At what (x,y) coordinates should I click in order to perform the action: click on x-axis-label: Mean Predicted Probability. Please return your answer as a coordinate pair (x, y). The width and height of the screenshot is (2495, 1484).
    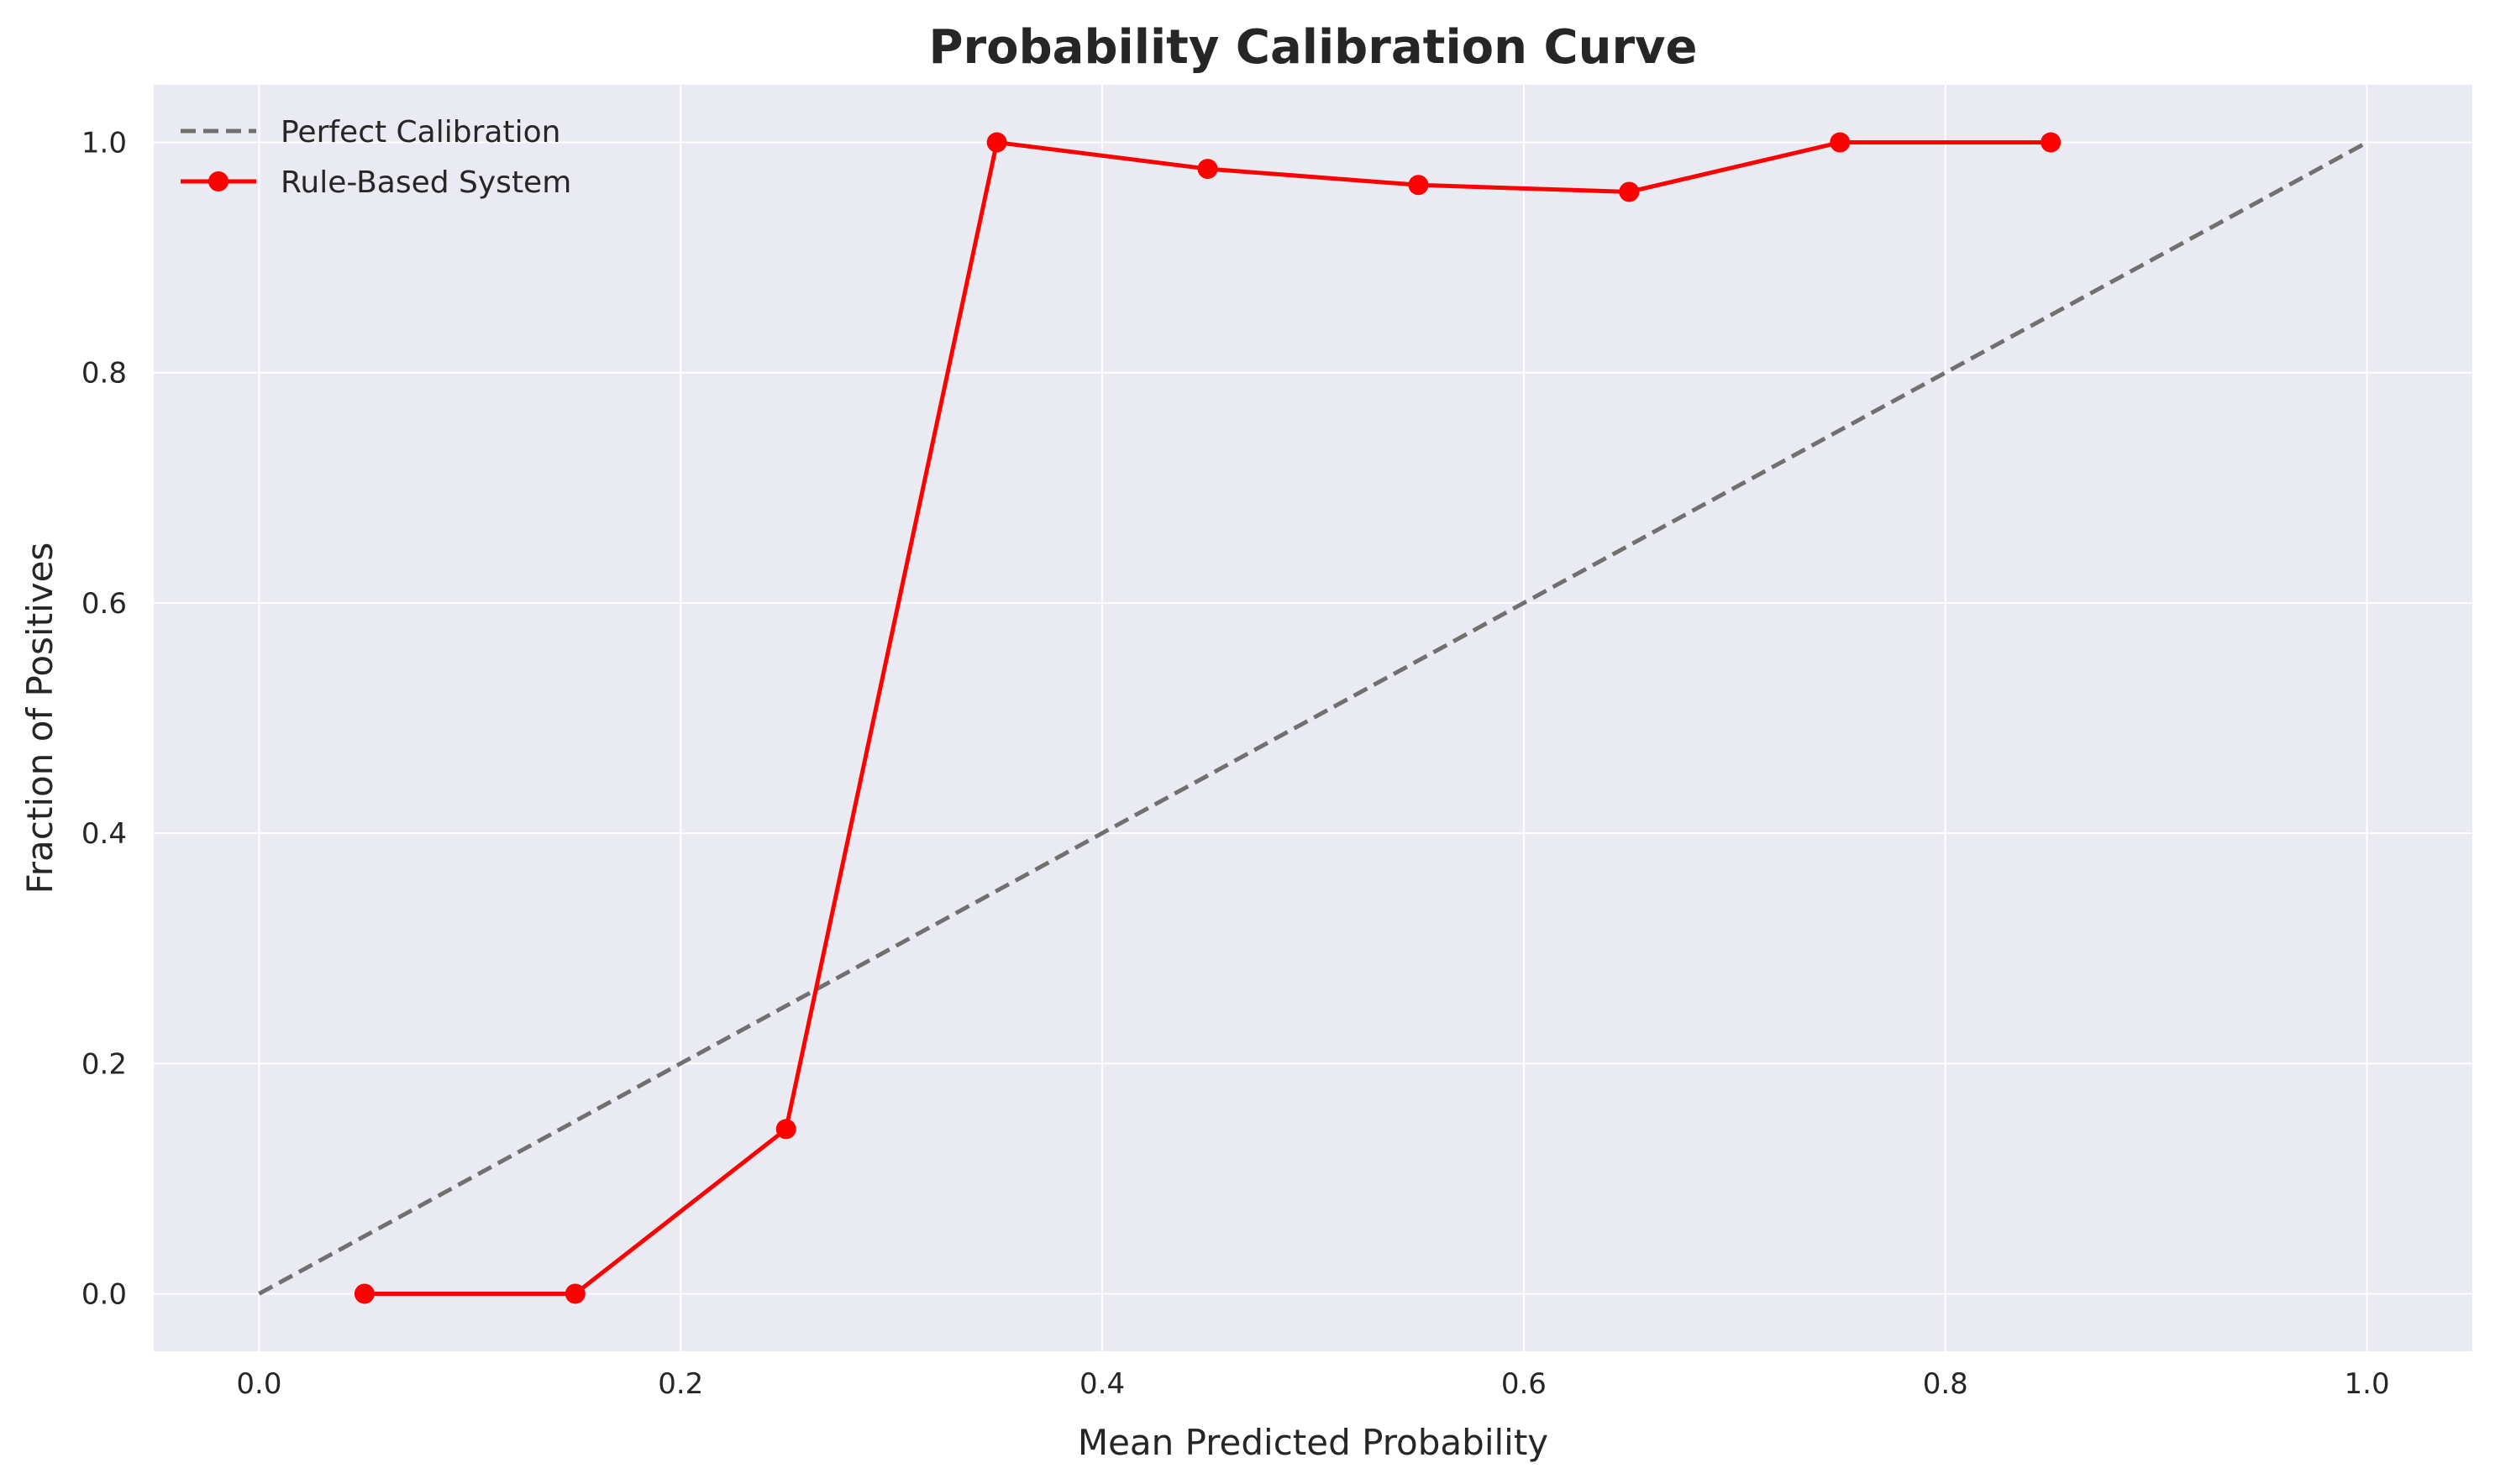
    Looking at the image, I should click on (1313, 1442).